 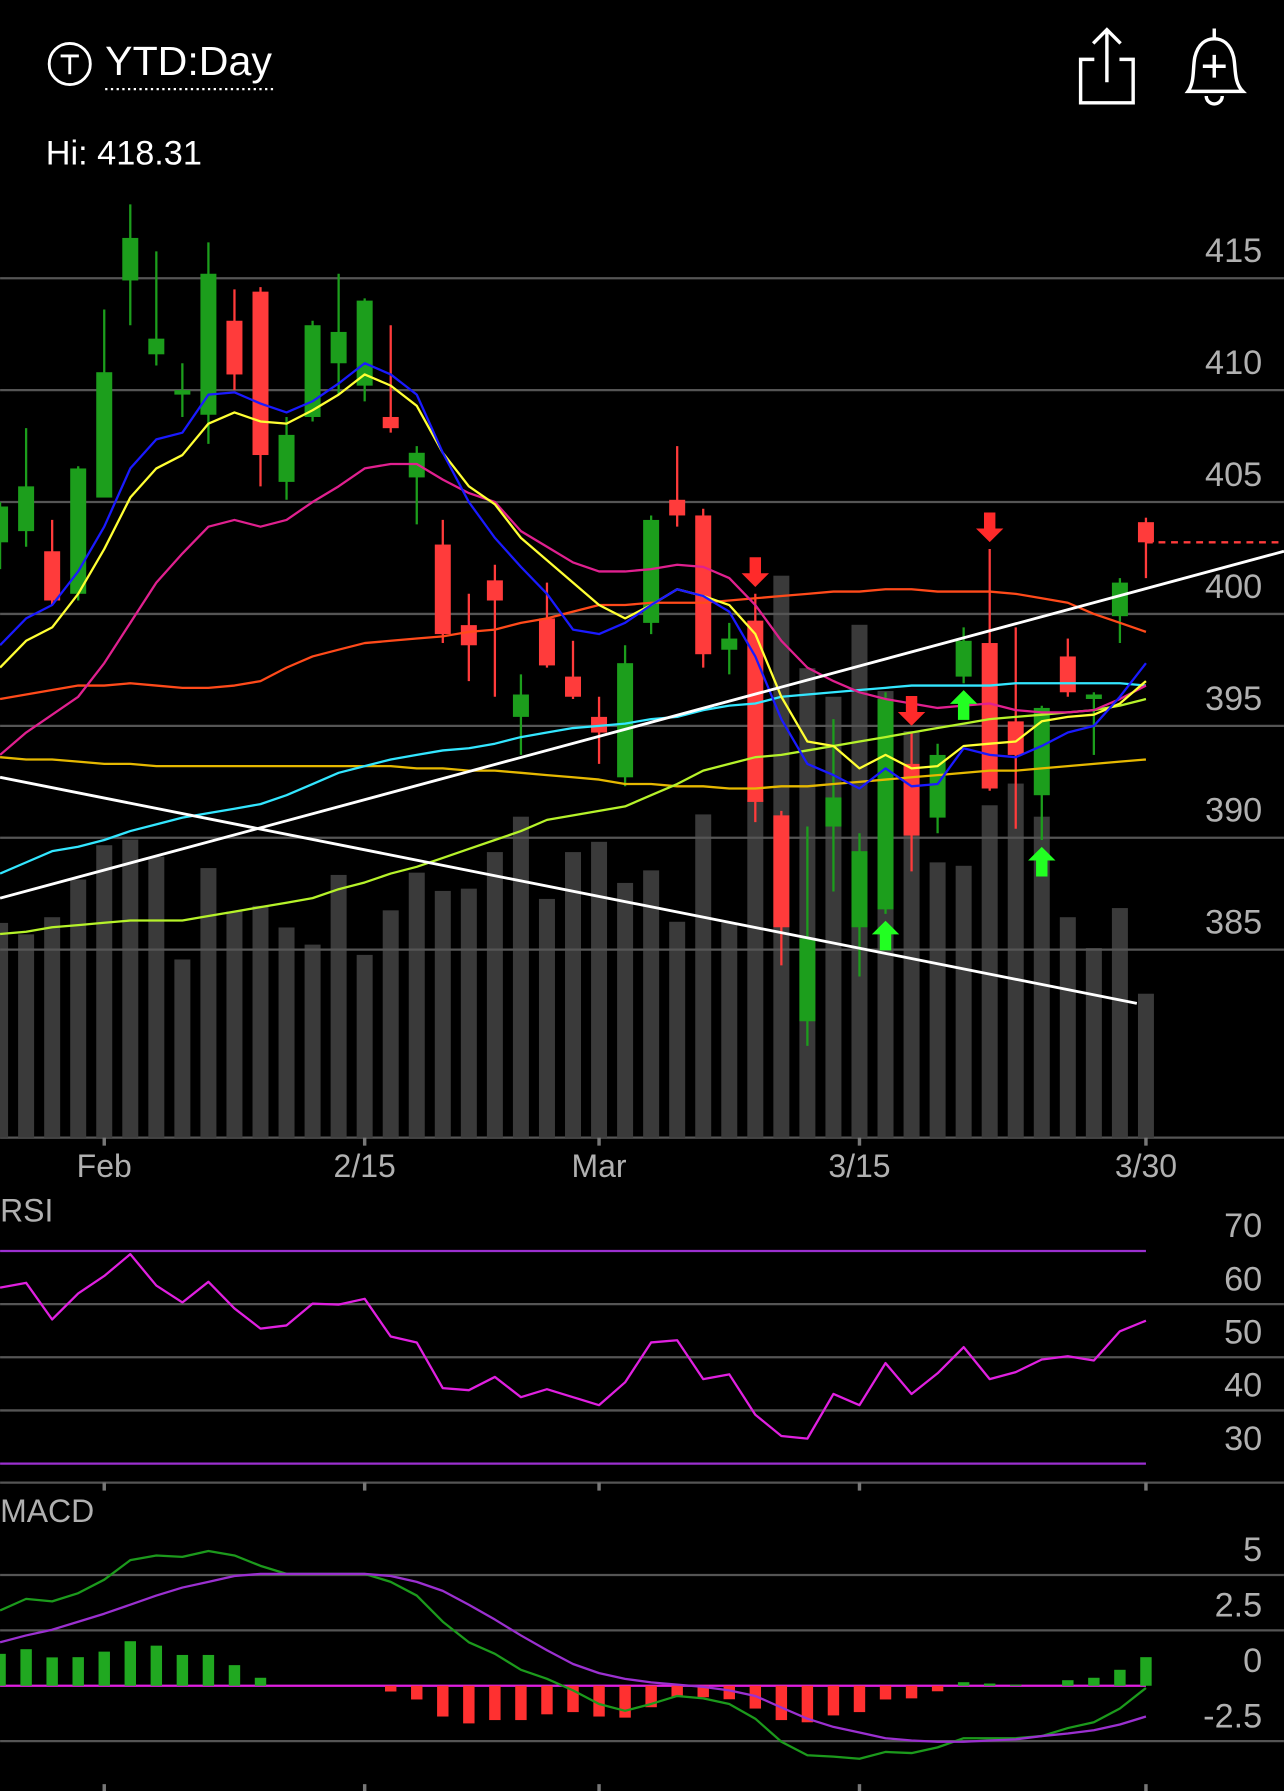 I want to click on high-label: Hi:, so click(x=67, y=153).